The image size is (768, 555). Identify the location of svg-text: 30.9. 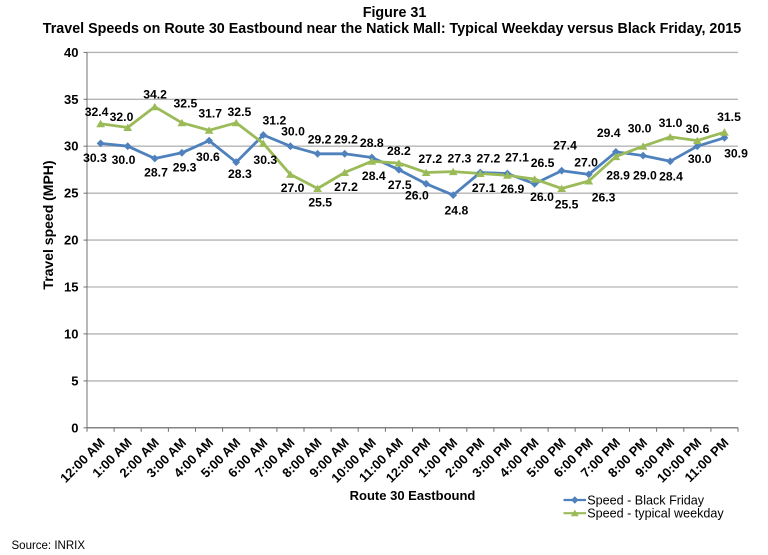
(736, 154).